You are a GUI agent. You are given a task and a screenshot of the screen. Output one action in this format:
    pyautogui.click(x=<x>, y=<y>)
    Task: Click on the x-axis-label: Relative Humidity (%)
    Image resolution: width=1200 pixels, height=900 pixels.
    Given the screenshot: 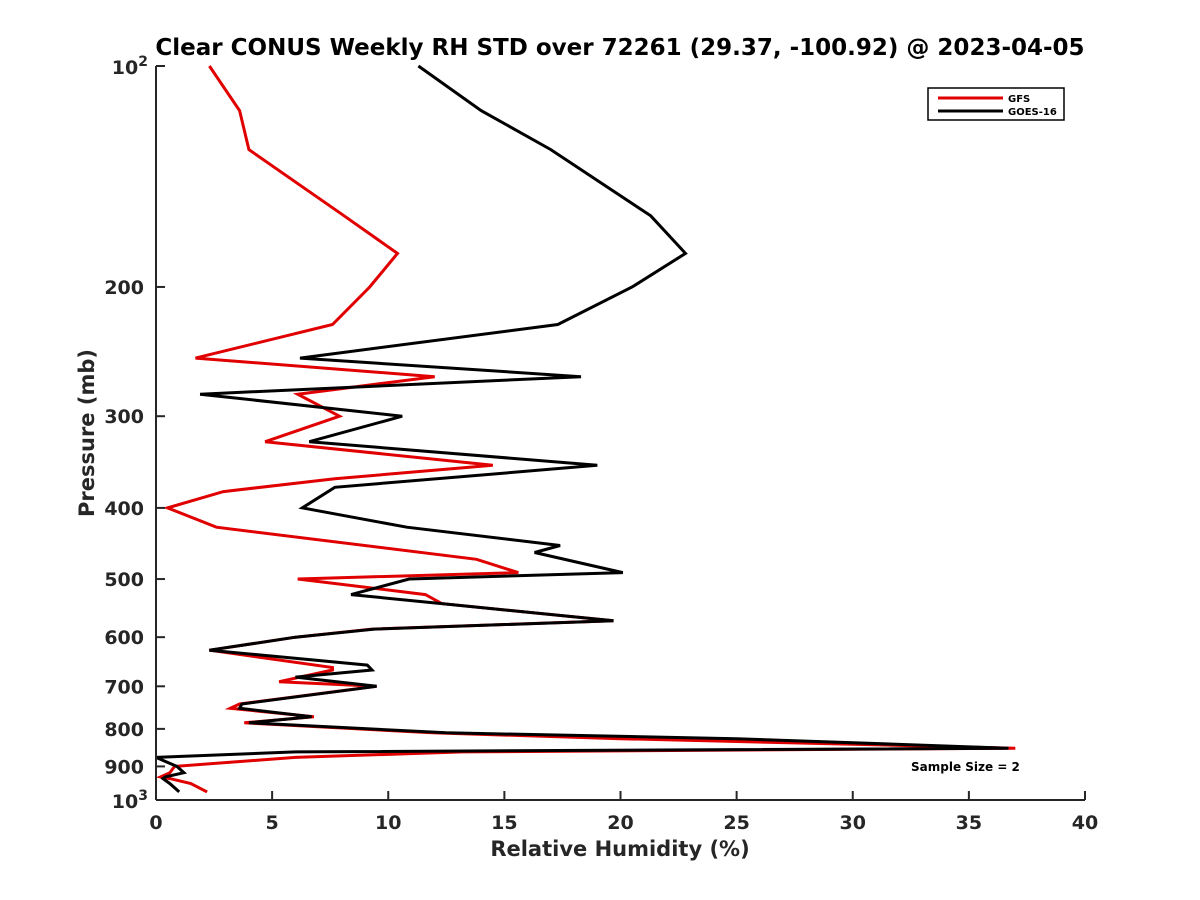 What is the action you would take?
    pyautogui.click(x=619, y=849)
    